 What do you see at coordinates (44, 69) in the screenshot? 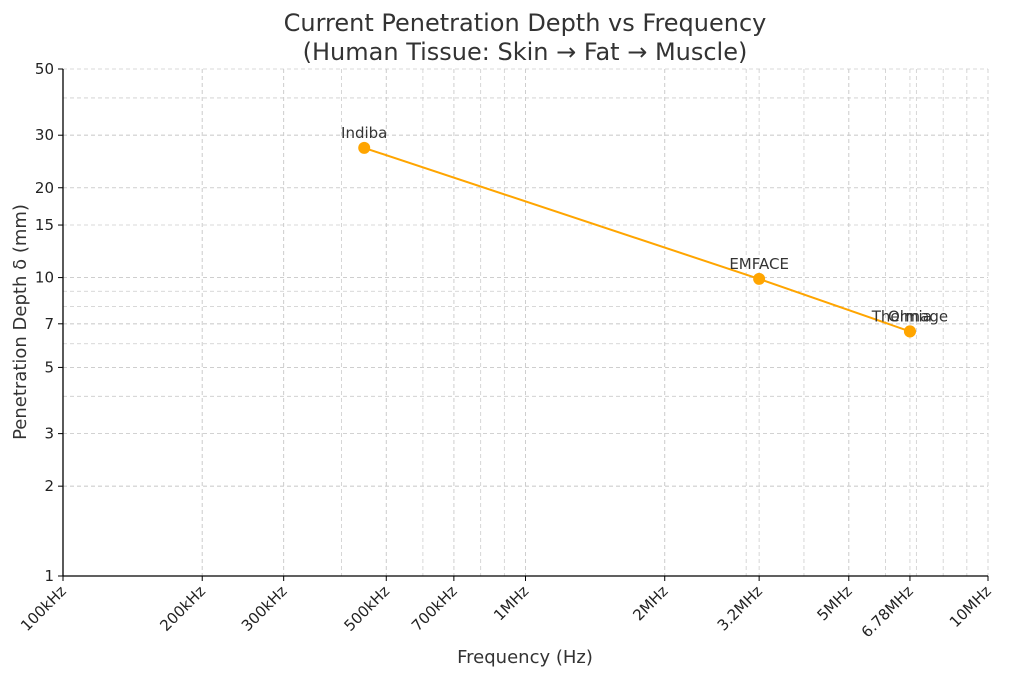
I see `y-tick-label: 50` at bounding box center [44, 69].